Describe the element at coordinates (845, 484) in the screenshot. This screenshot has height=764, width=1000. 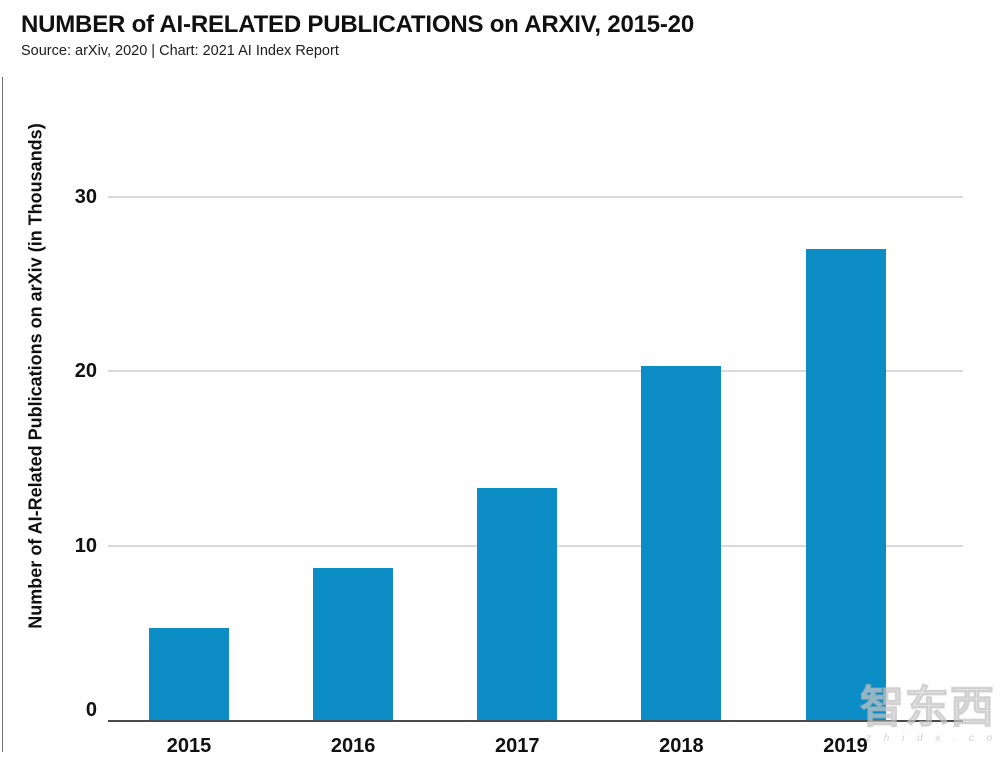
I see `bar-2019` at that location.